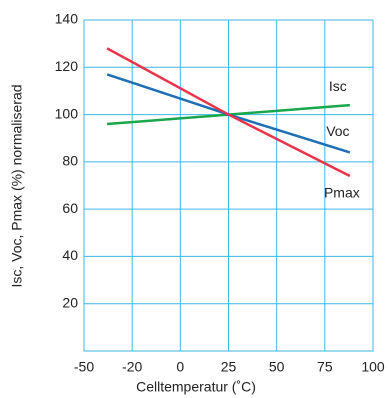  What do you see at coordinates (17, 185) in the screenshot?
I see `y-axis-label: Isc, Voc, Pmax (%) normaliserad` at bounding box center [17, 185].